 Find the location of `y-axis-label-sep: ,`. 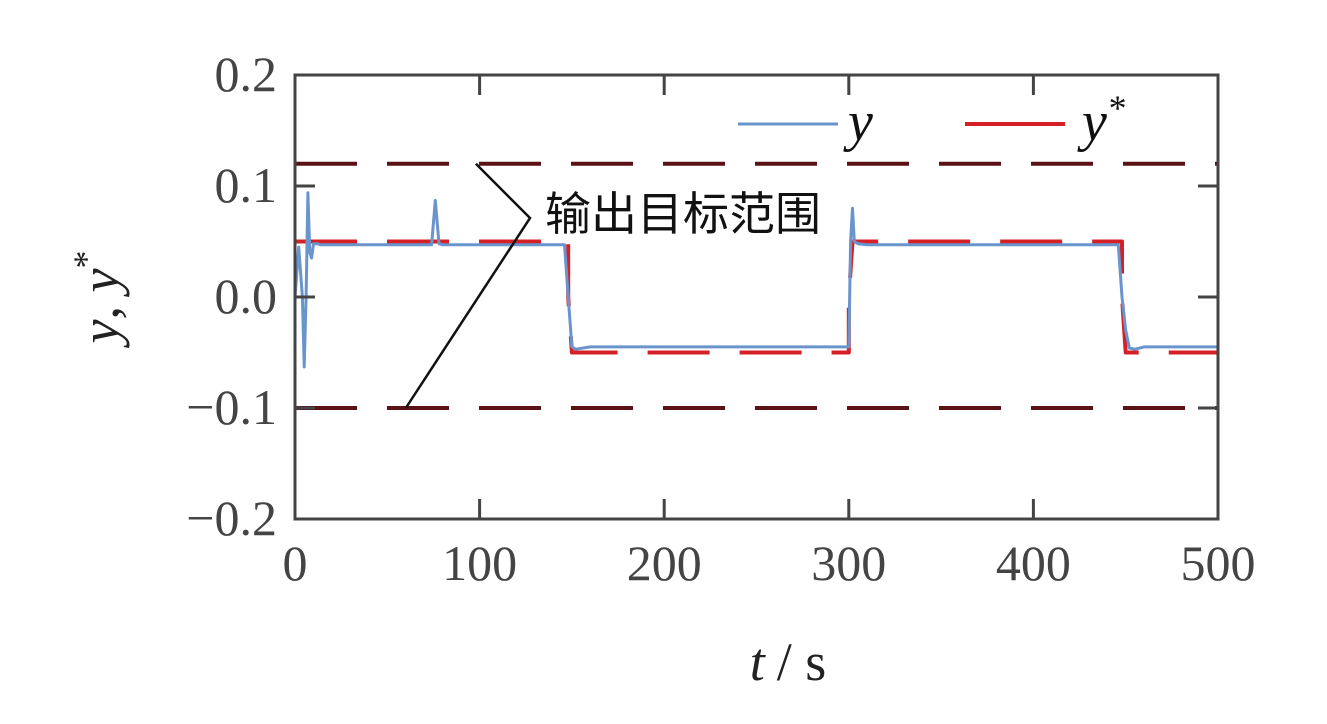

y-axis-label-sep: , is located at coordinates (100, 306).